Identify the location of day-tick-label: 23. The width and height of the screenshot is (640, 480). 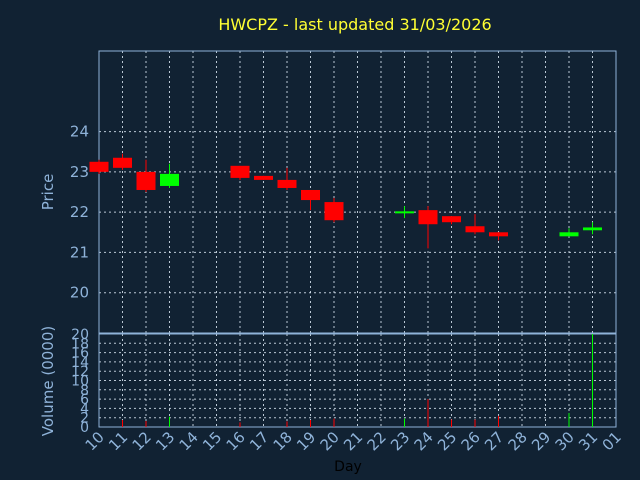
(400, 441).